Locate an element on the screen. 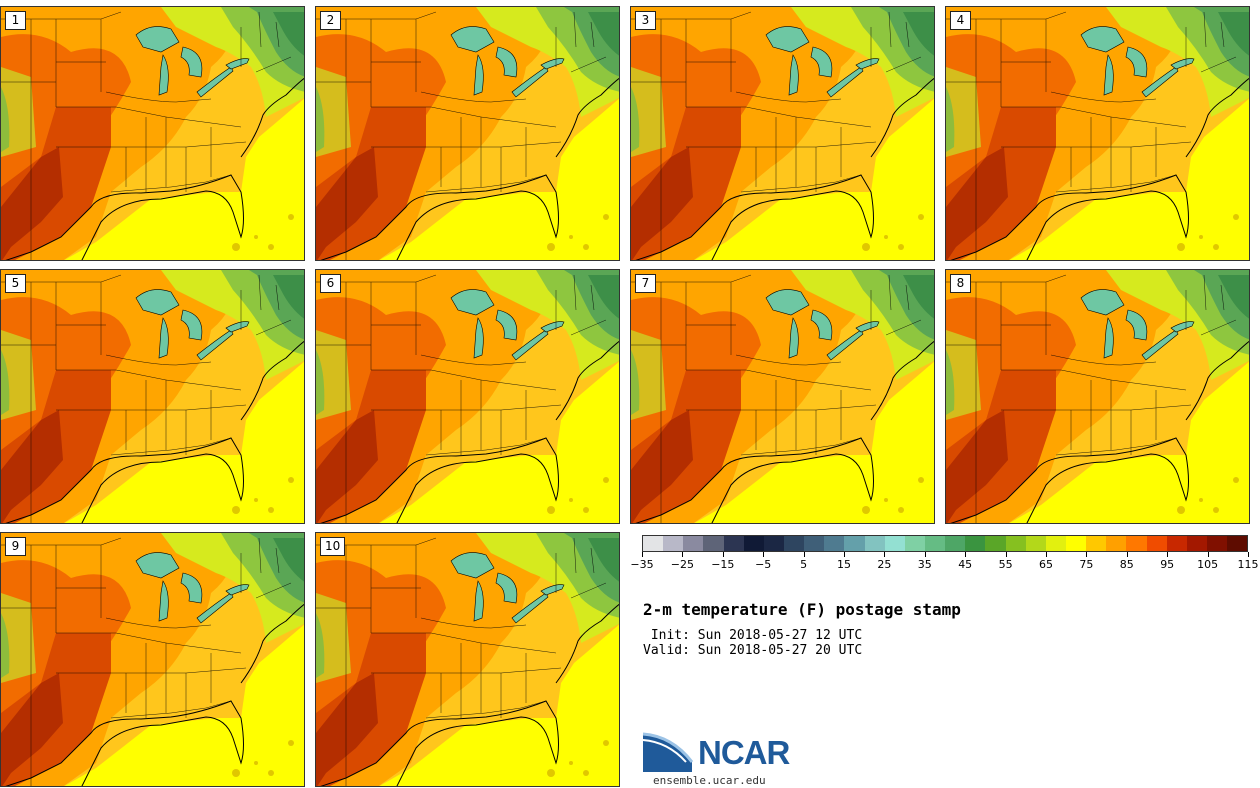 This screenshot has width=1260, height=788. member-label-10: 10 is located at coordinates (333, 546).